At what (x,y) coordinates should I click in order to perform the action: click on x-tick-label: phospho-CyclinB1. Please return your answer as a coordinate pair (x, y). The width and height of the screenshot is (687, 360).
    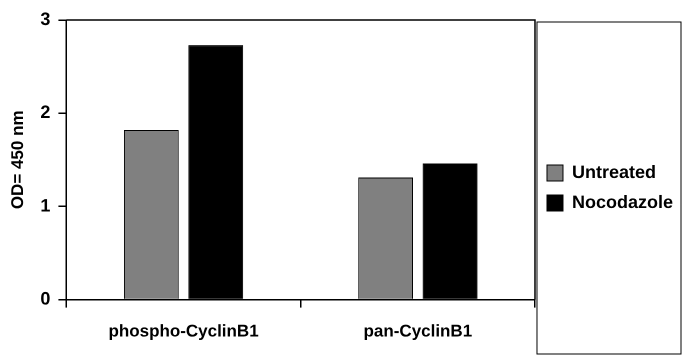
    Looking at the image, I should click on (183, 330).